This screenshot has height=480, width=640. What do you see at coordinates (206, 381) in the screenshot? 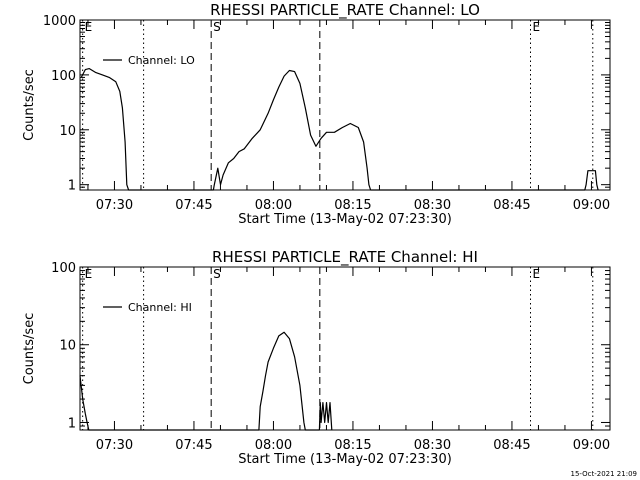
I see `series-line` at bounding box center [206, 381].